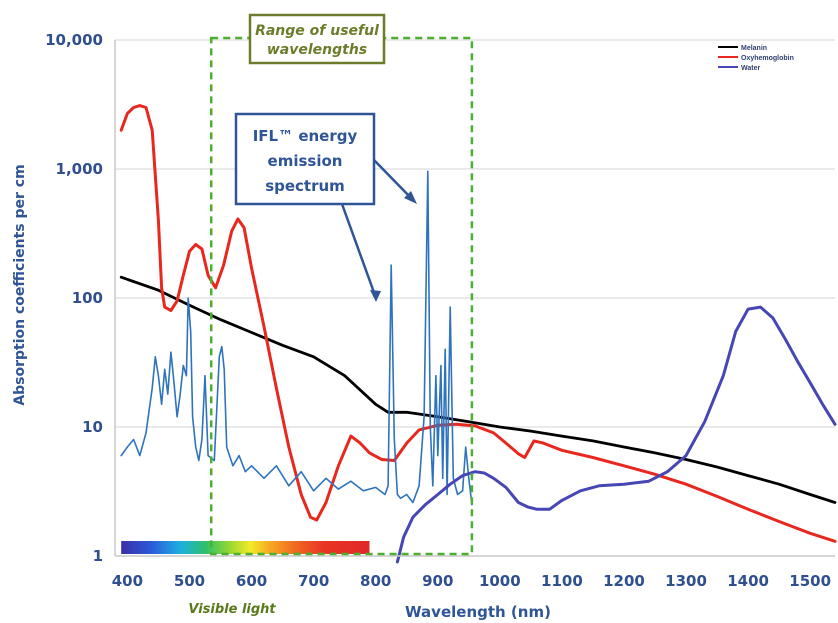  I want to click on x-tick-1100: 1100, so click(562, 581).